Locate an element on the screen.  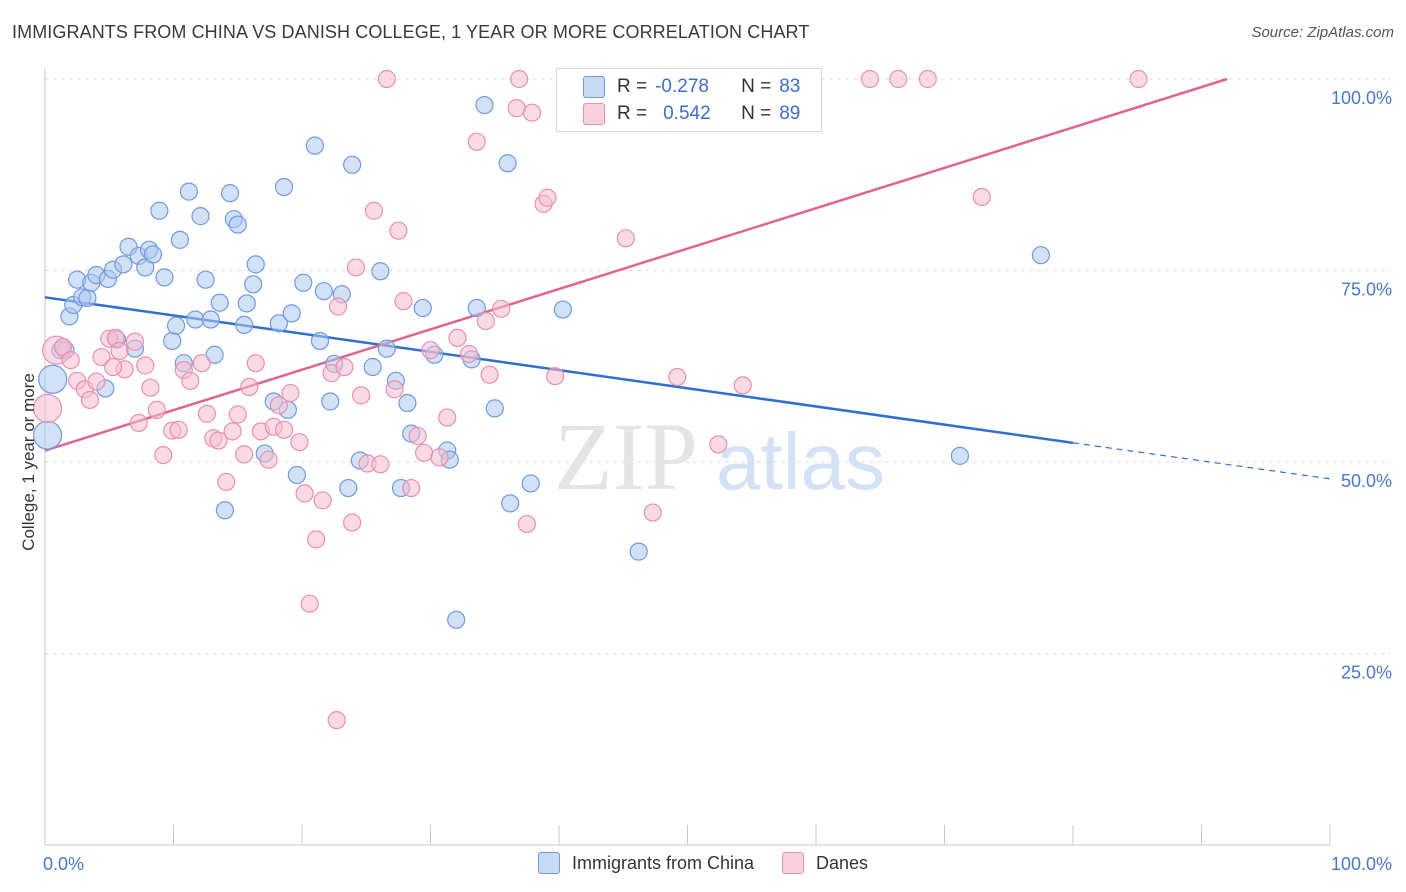
n-value: 89 is located at coordinates (790, 113).